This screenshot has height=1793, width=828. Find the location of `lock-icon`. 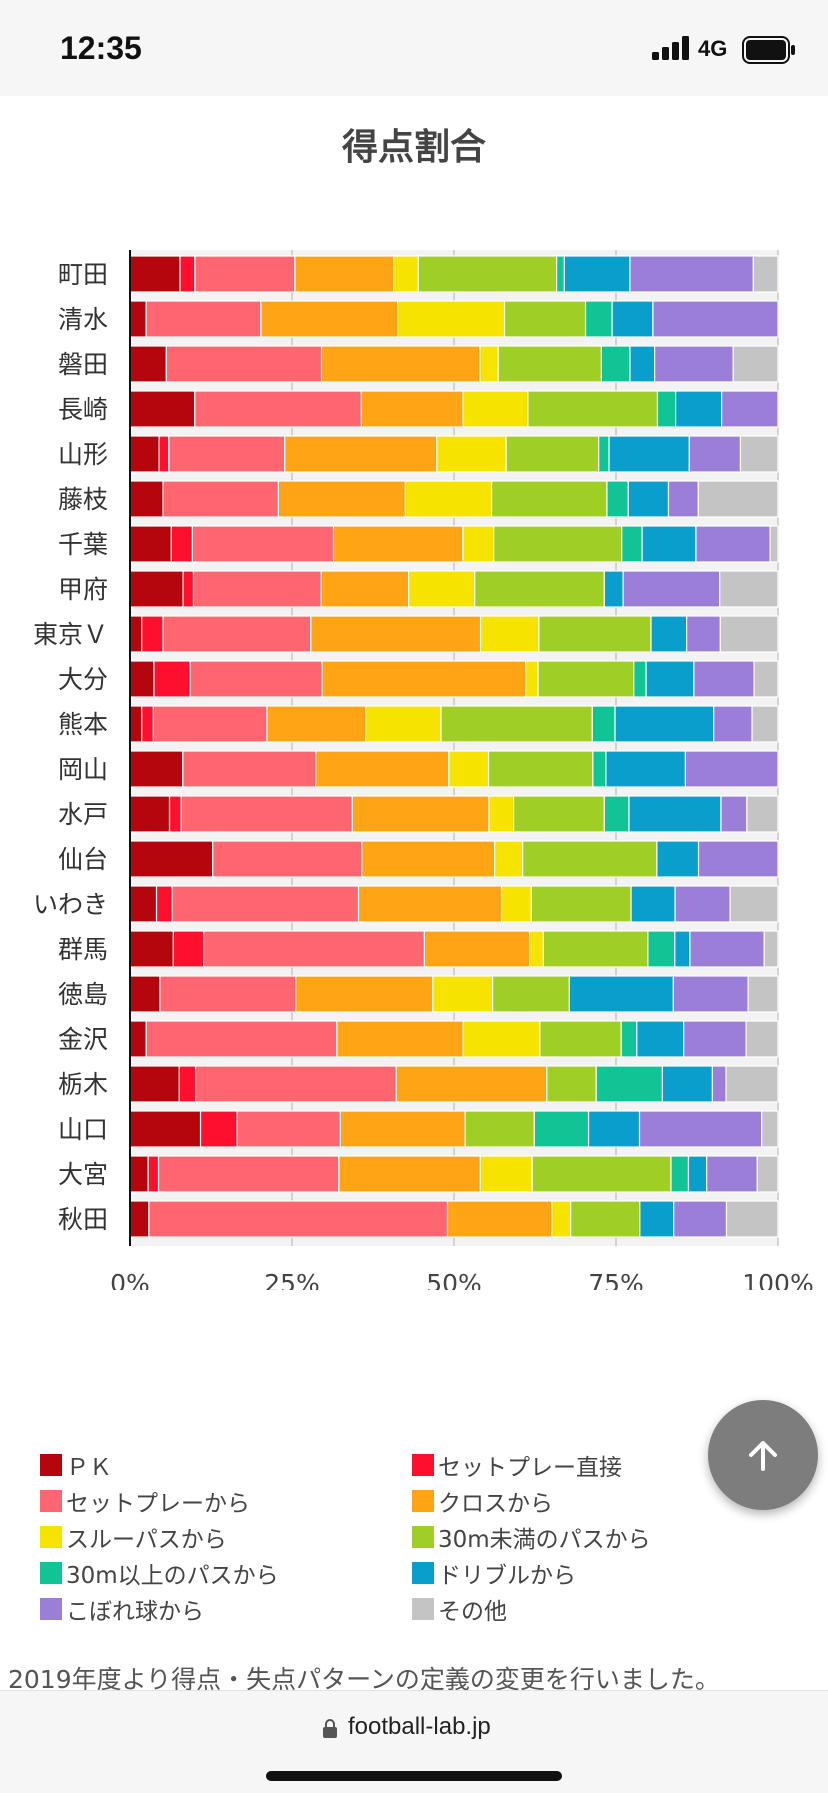

lock-icon is located at coordinates (330, 1728).